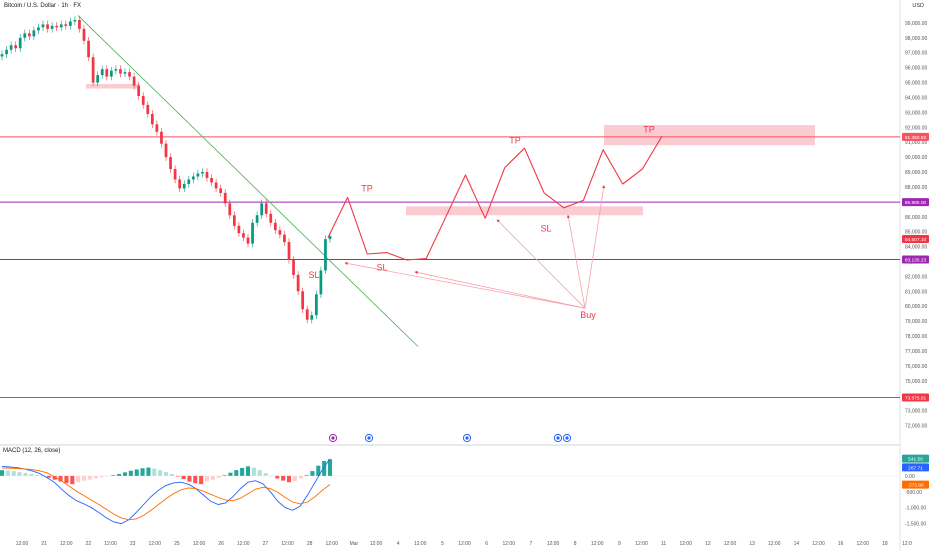  What do you see at coordinates (177, 544) in the screenshot?
I see `x-tick-label: 25` at bounding box center [177, 544].